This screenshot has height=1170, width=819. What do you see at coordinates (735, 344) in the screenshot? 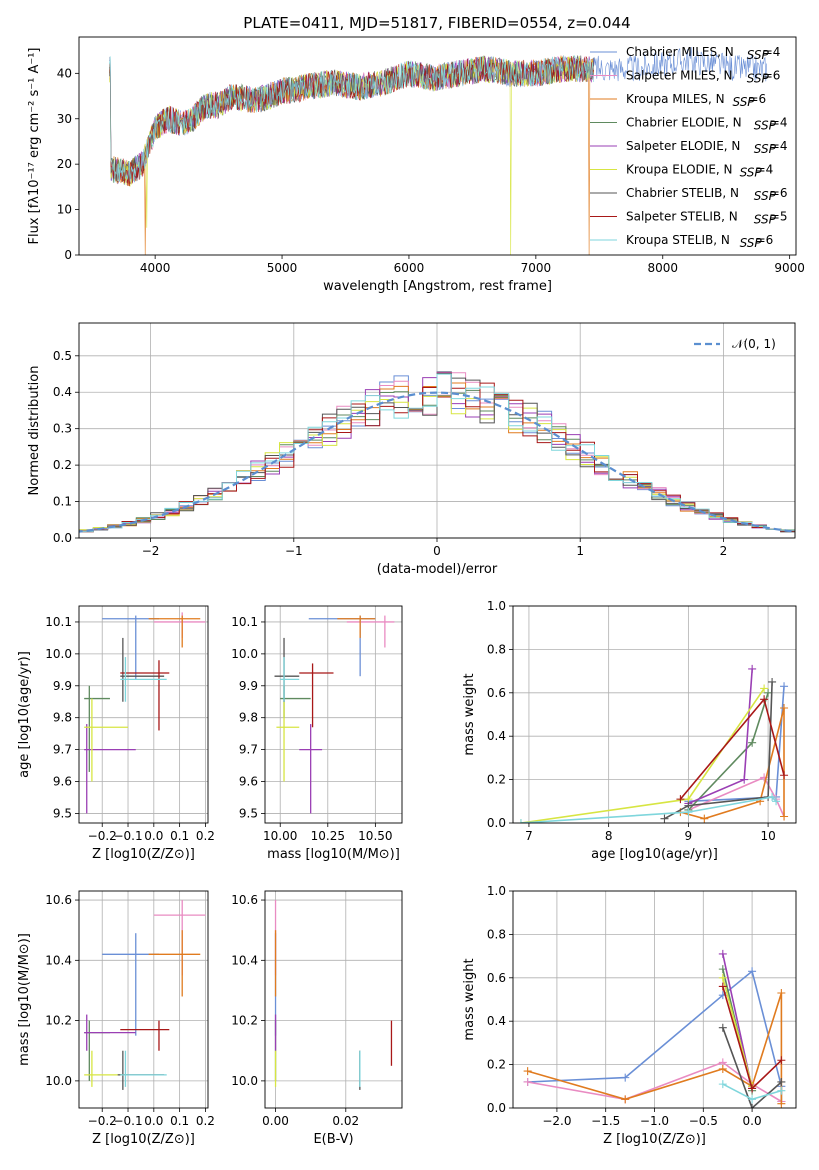
I see `legend: 𝒩(0, 1)` at bounding box center [735, 344].